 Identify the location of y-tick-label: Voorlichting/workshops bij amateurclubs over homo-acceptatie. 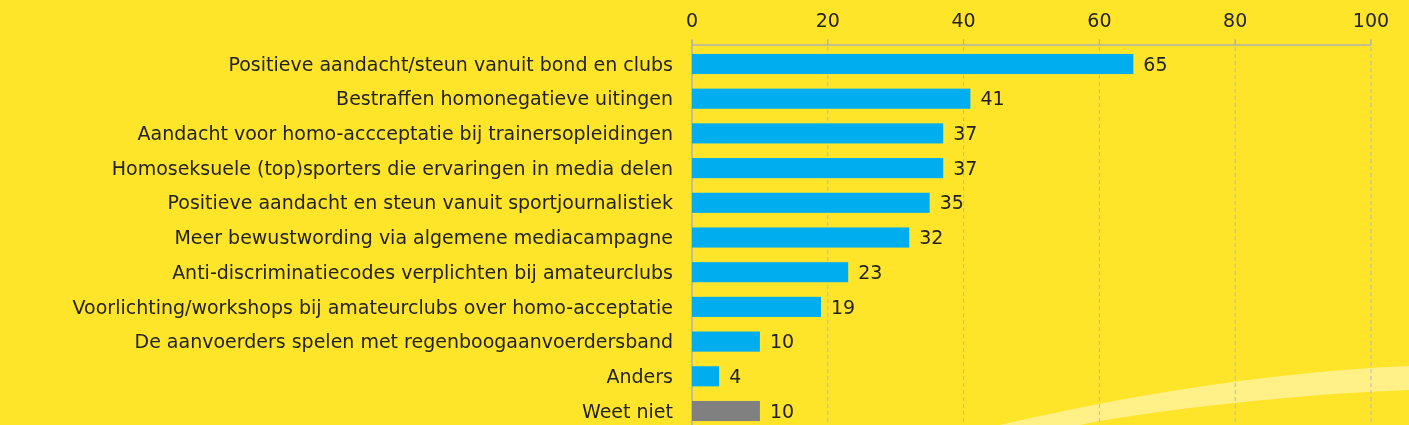
(372, 306).